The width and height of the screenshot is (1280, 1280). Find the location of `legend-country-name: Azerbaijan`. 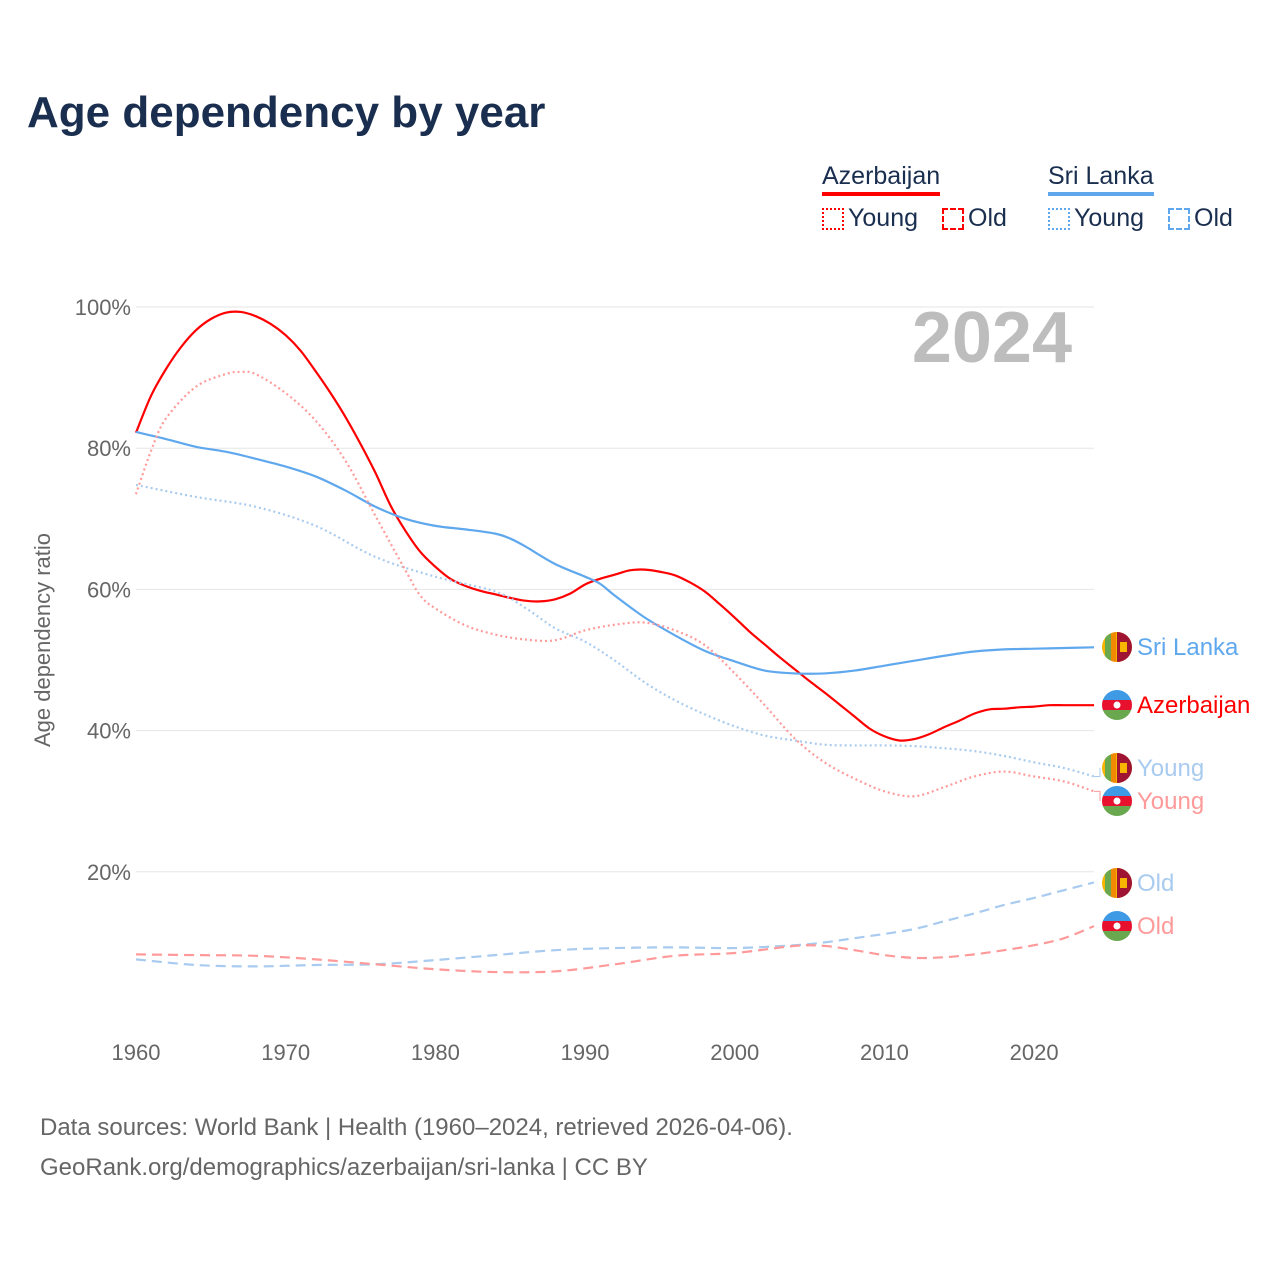

legend-country-name: Azerbaijan is located at coordinates (881, 179).